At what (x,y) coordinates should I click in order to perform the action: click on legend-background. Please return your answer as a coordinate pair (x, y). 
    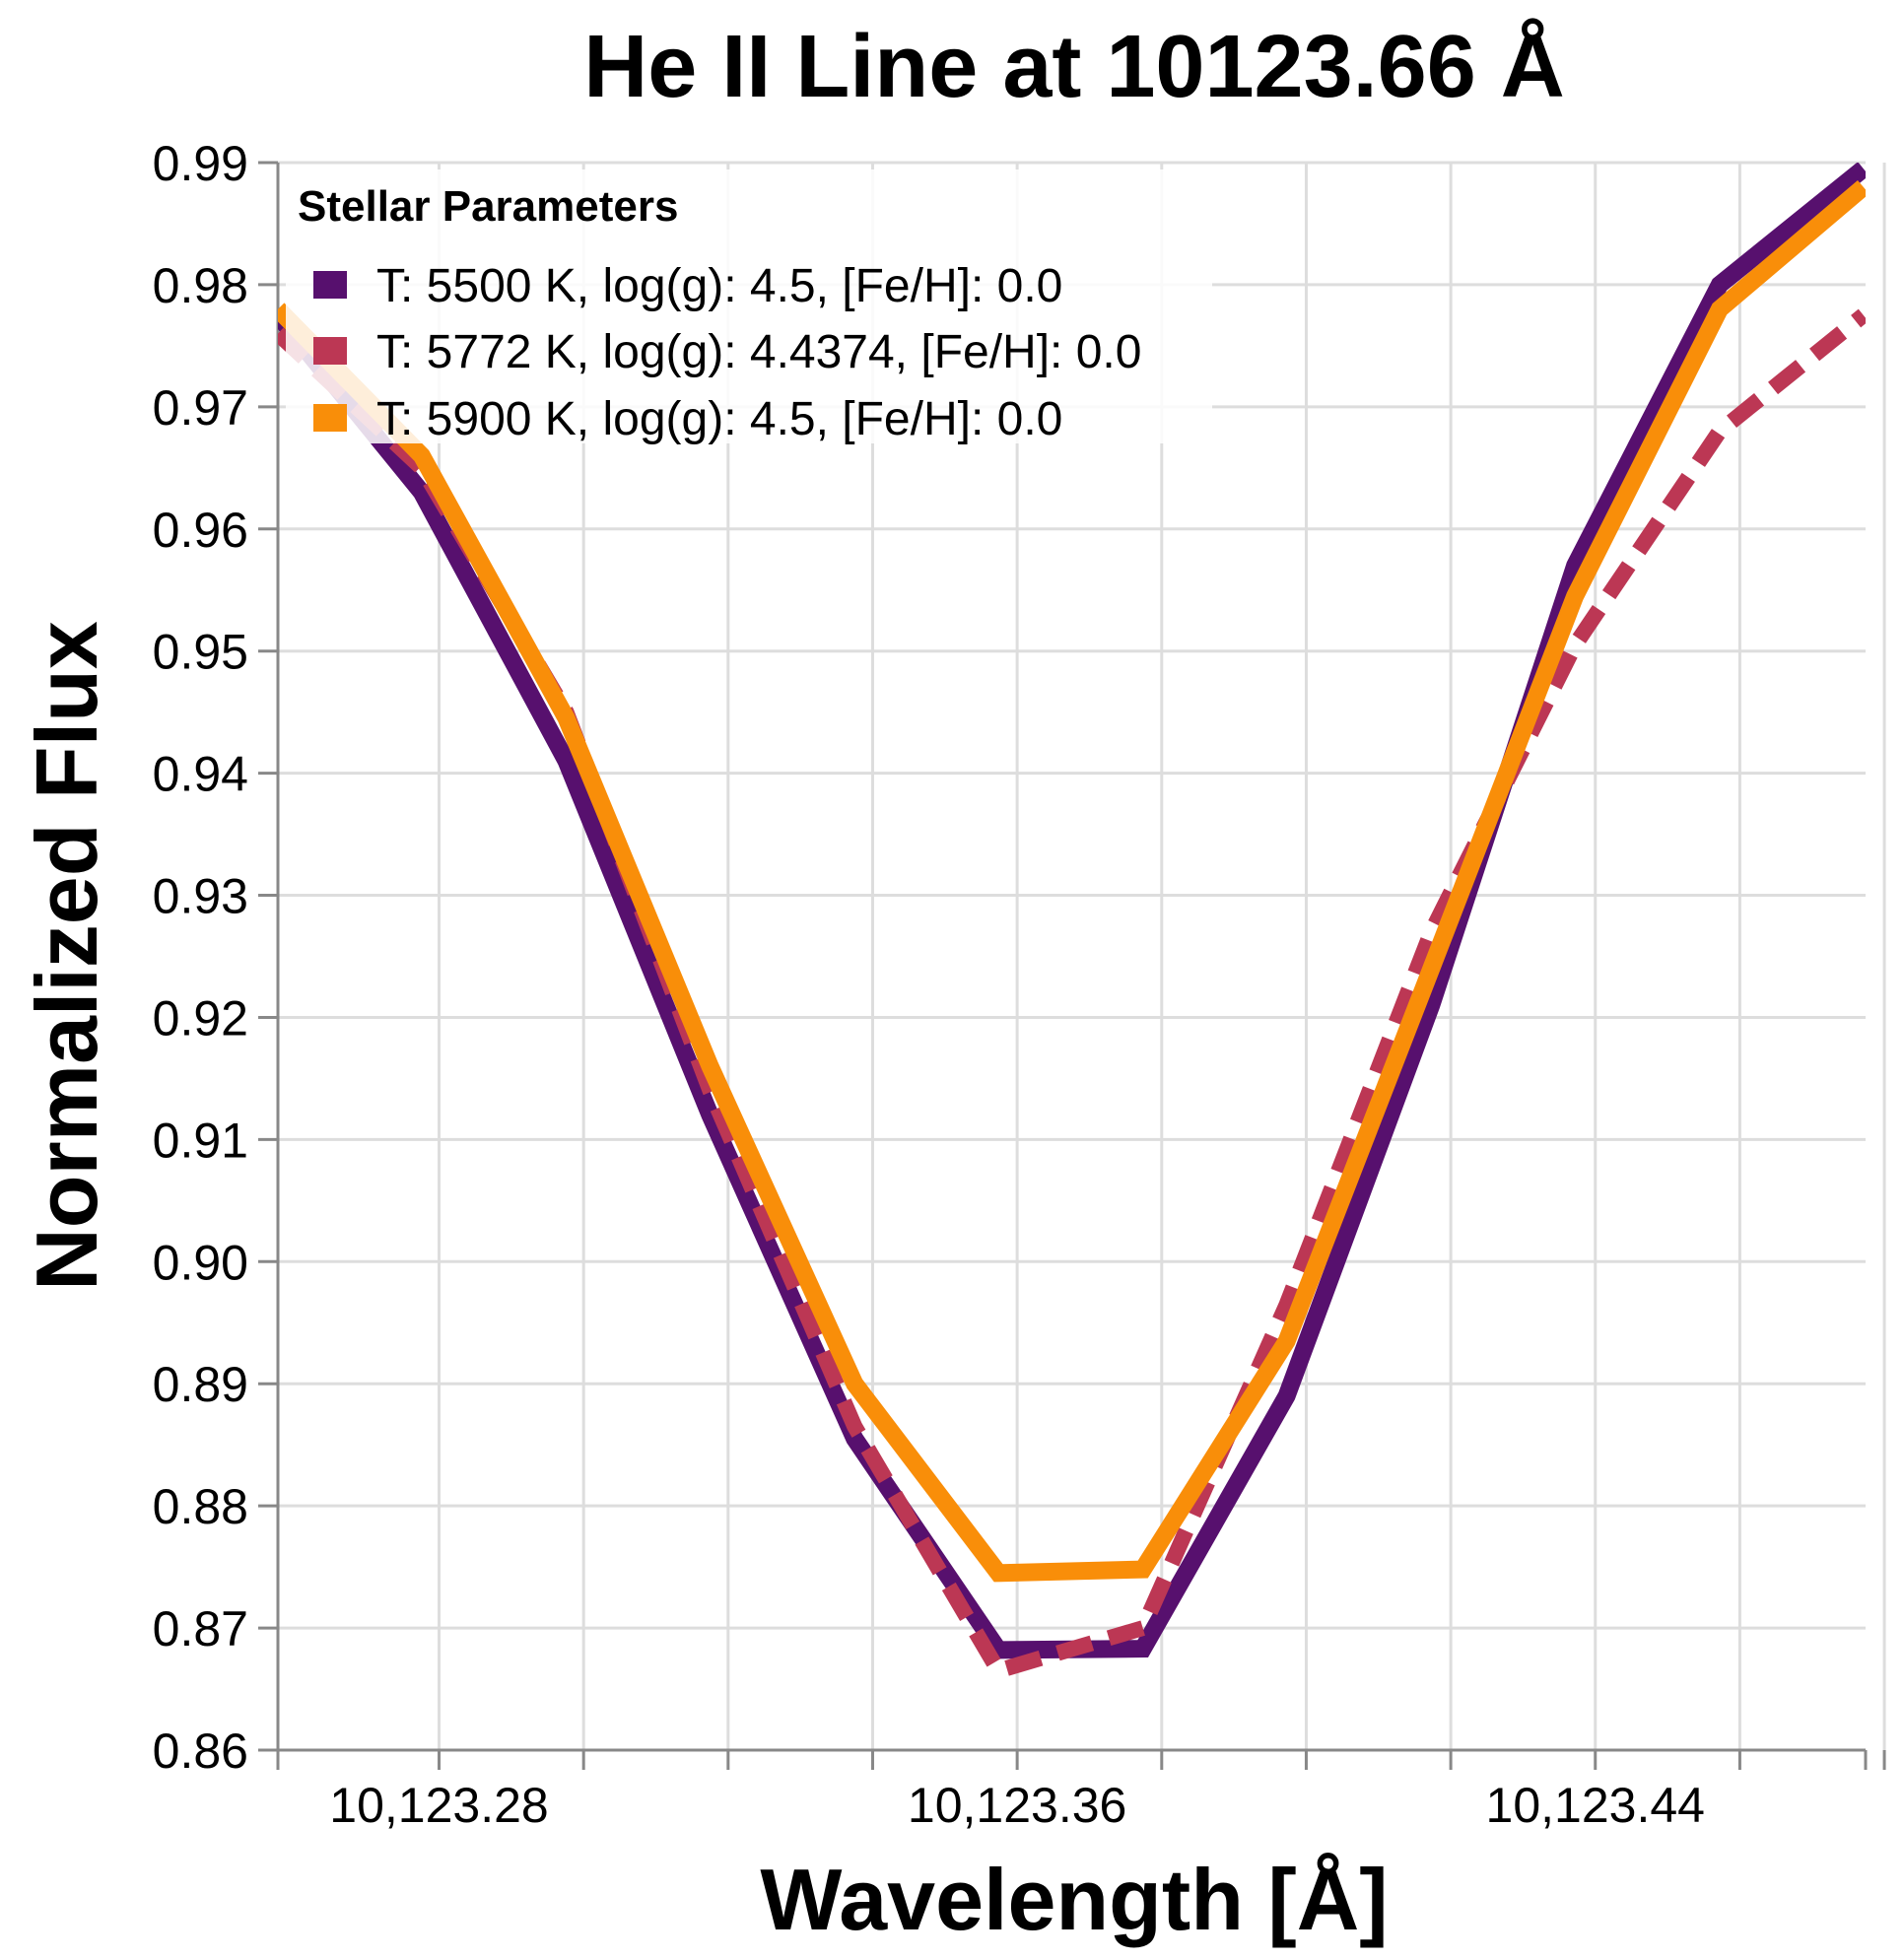
    Looking at the image, I should click on (749, 306).